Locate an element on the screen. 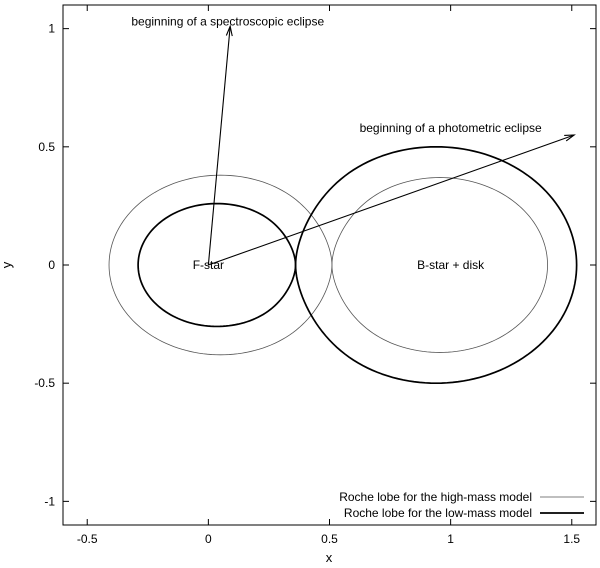  x-tick-label: -0.5 is located at coordinates (87, 539).